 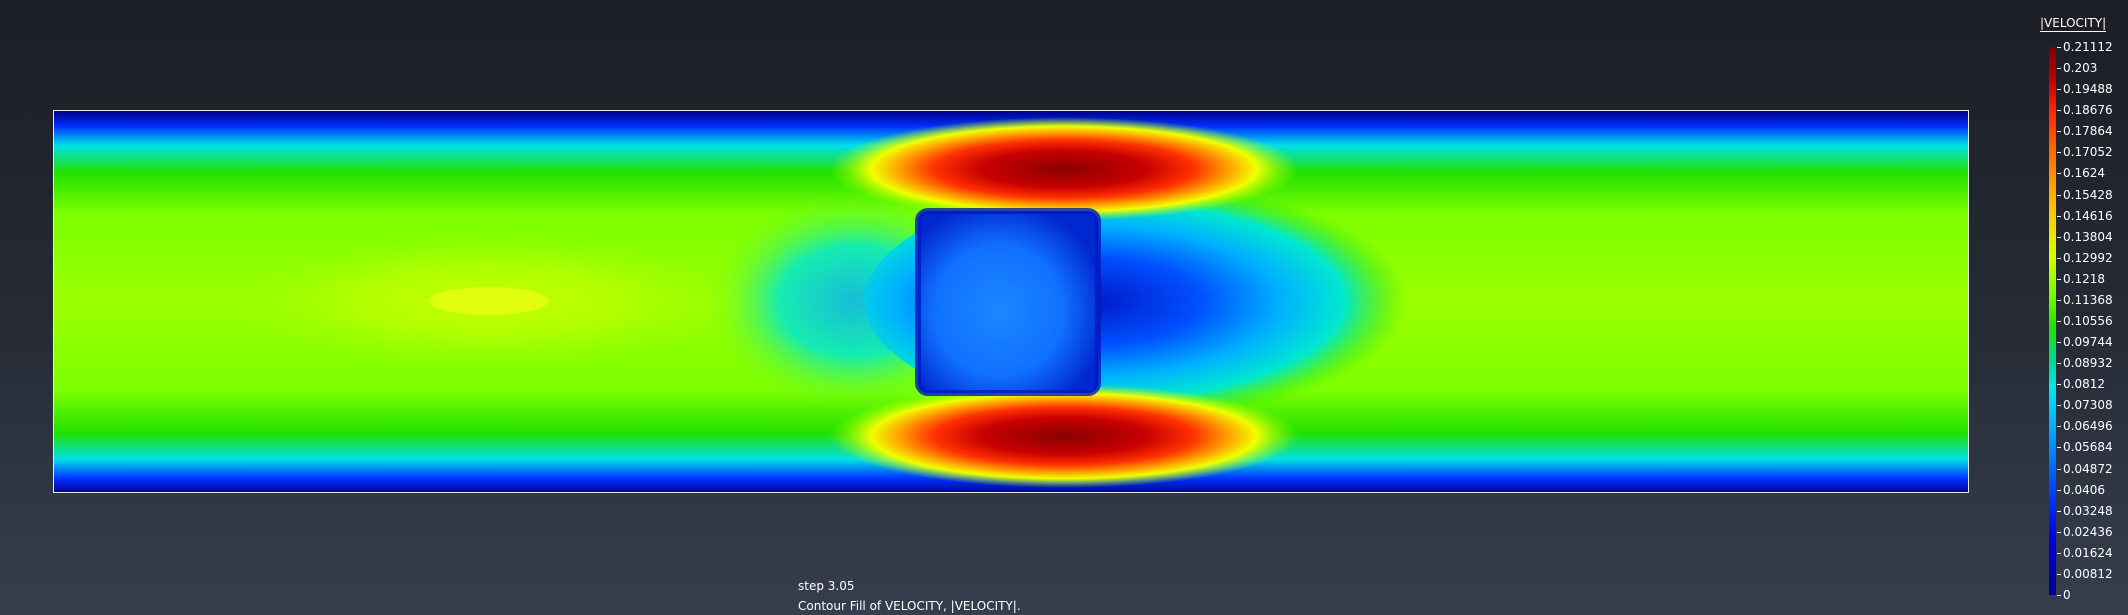 What do you see at coordinates (489, 301) in the screenshot?
I see `core-flow-peak` at bounding box center [489, 301].